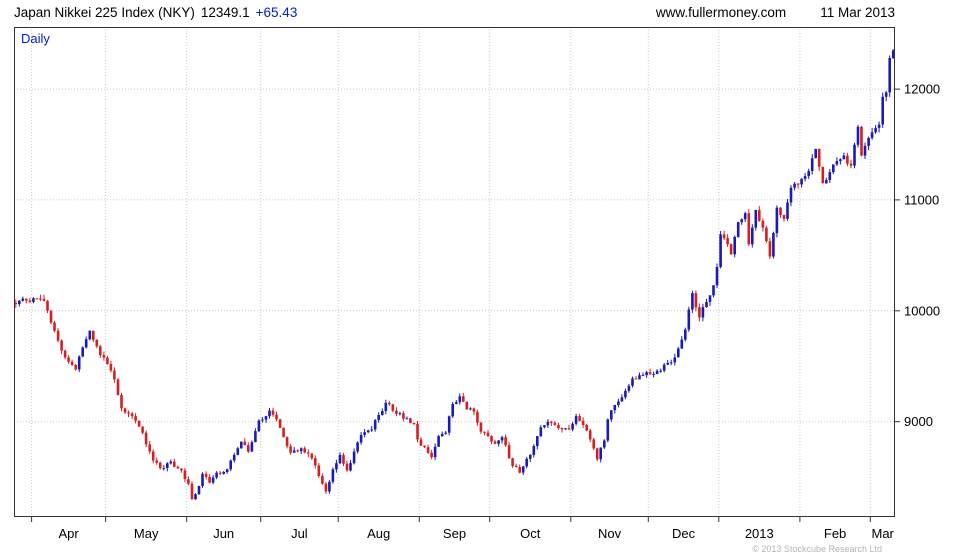  What do you see at coordinates (68, 533) in the screenshot?
I see `x-tick-label: Apr` at bounding box center [68, 533].